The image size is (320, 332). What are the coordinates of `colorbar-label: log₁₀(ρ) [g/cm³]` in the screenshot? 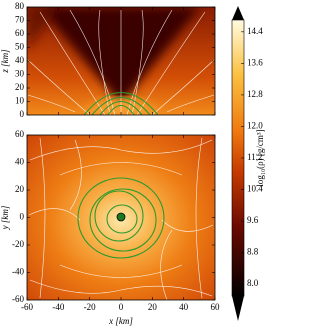 It's located at (260, 157).